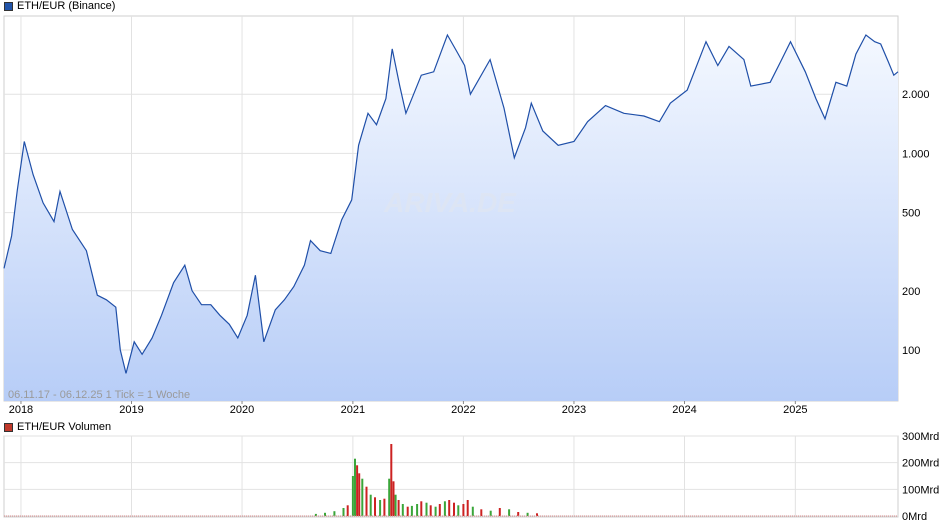  Describe the element at coordinates (21, 410) in the screenshot. I see `x-tick-label: 2018` at that location.